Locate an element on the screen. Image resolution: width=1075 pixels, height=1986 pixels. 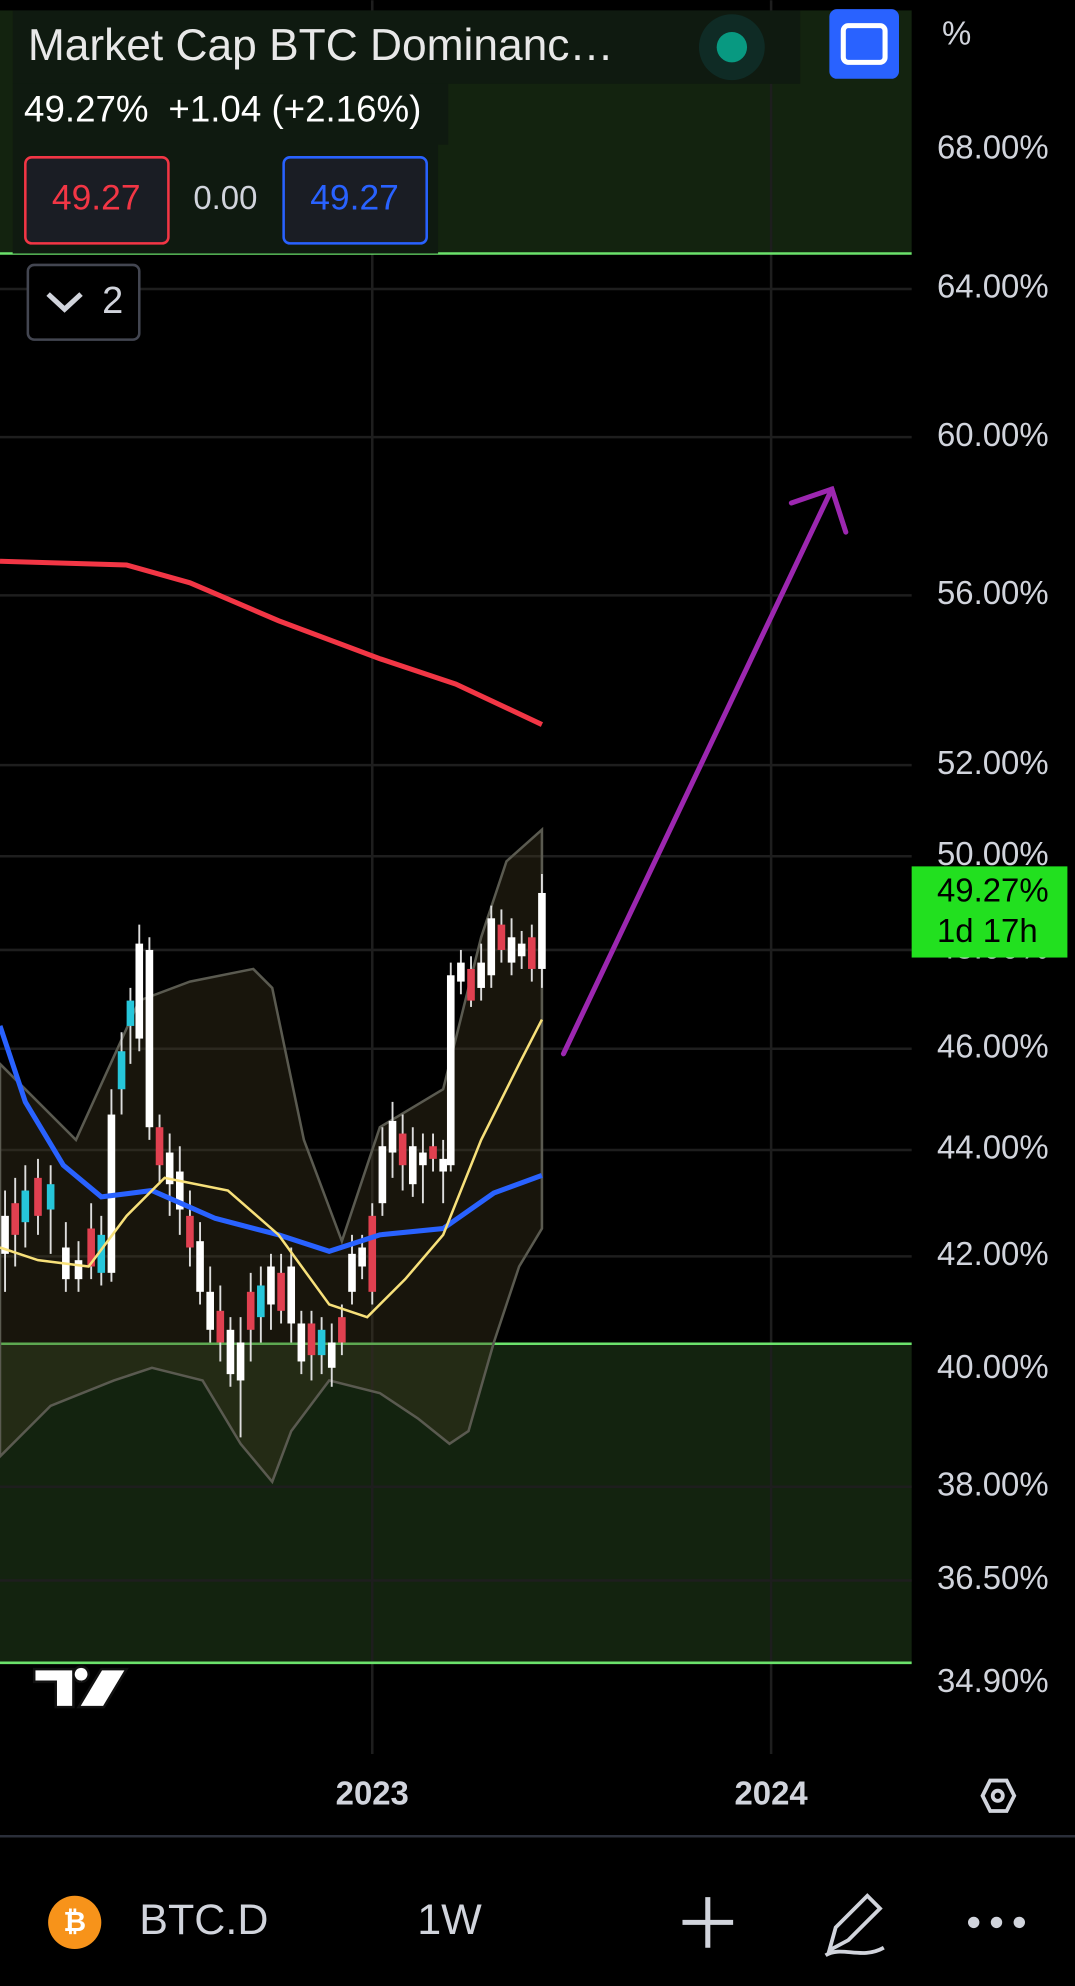
settings-icon is located at coordinates (997, 1795).